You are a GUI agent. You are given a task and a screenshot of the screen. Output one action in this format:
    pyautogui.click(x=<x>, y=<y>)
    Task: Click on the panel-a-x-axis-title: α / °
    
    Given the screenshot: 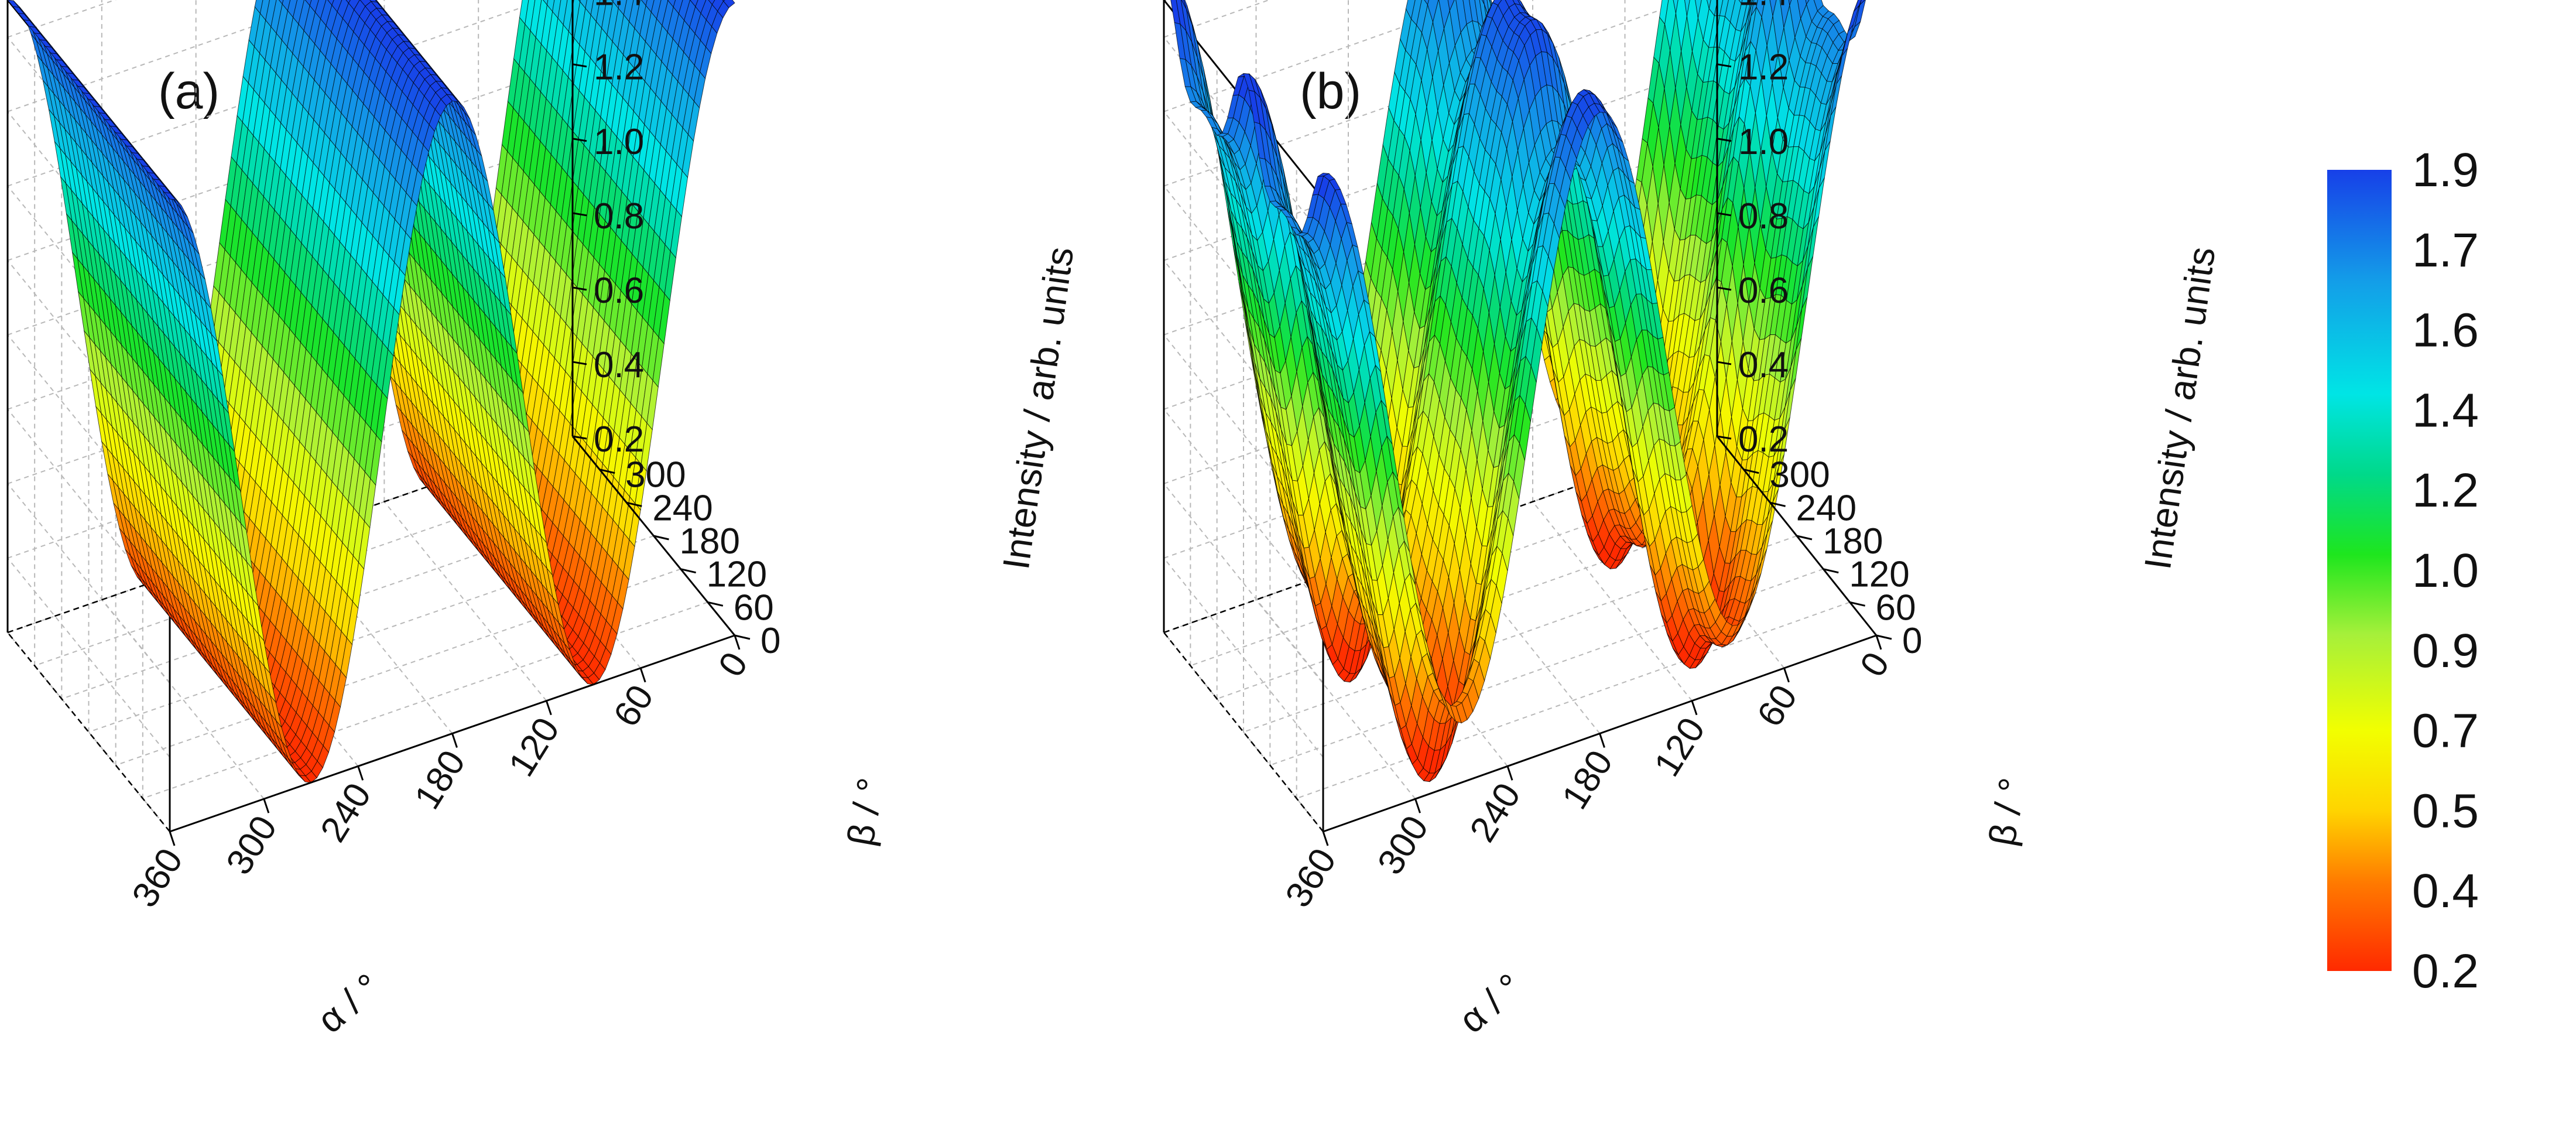 What is the action you would take?
    pyautogui.click(x=348, y=1003)
    